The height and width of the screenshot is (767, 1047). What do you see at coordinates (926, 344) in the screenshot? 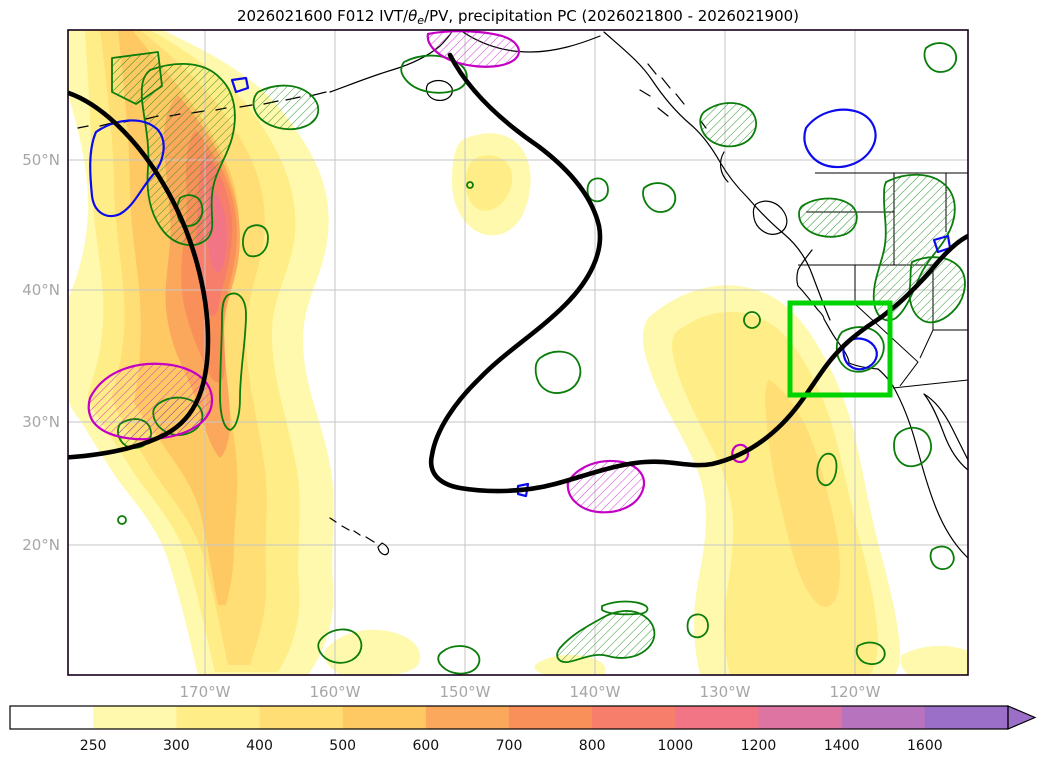
I see `border-nv-az` at bounding box center [926, 344].